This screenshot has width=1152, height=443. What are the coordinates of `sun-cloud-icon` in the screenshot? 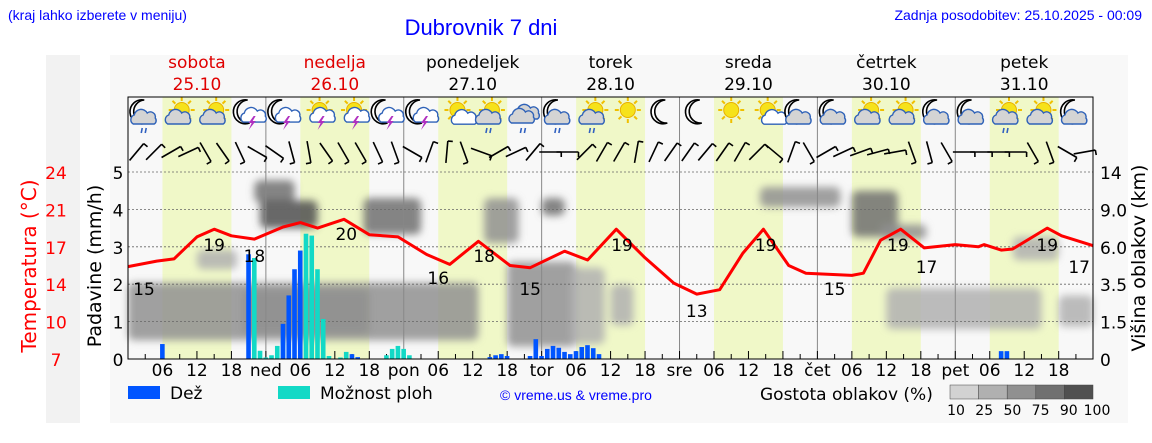 It's located at (179, 111).